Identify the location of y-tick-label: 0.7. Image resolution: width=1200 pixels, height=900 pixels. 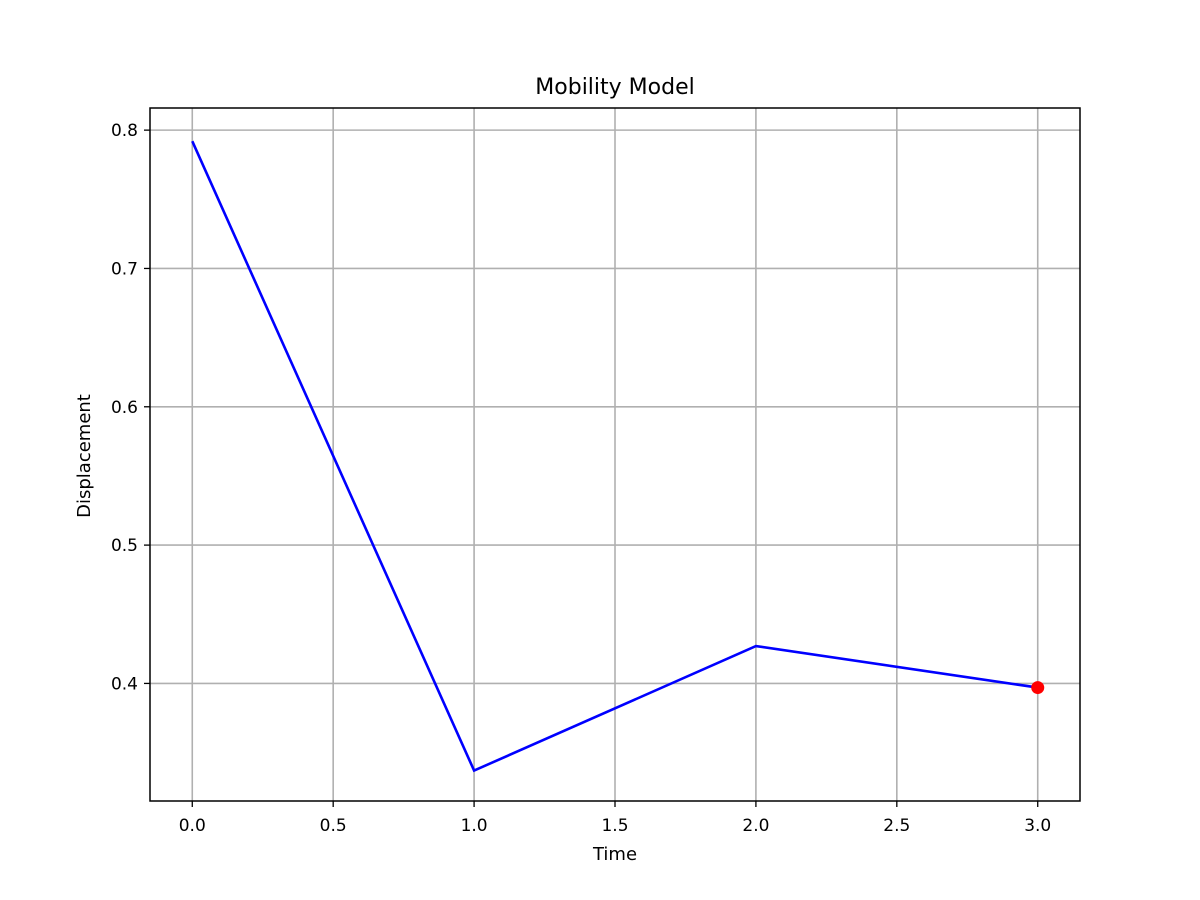
(124, 269).